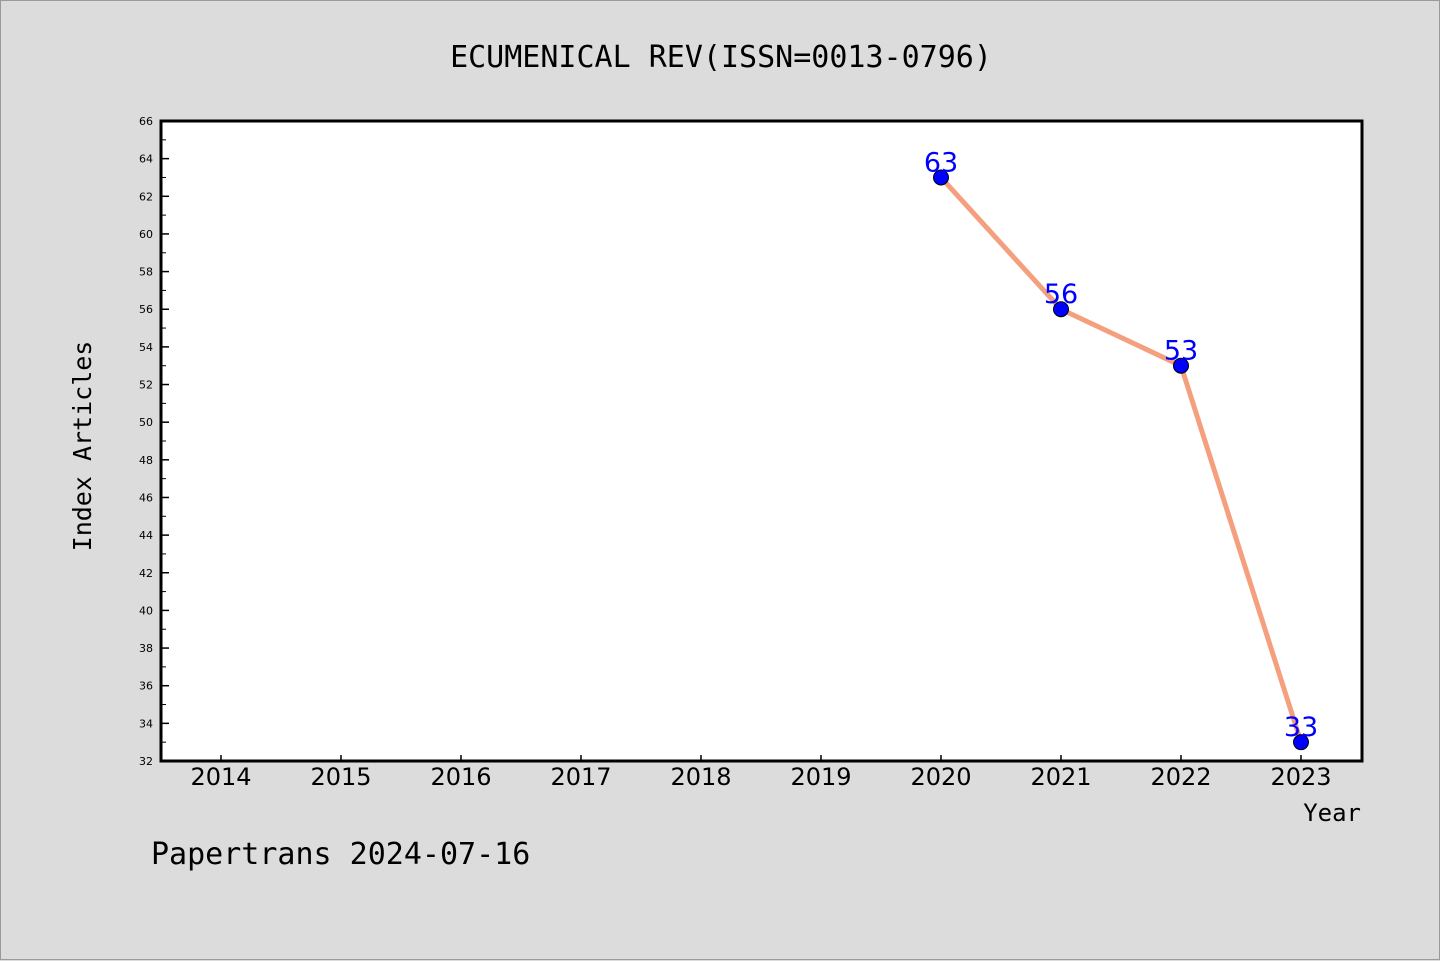  What do you see at coordinates (146, 385) in the screenshot?
I see `y-tick-label: 52` at bounding box center [146, 385].